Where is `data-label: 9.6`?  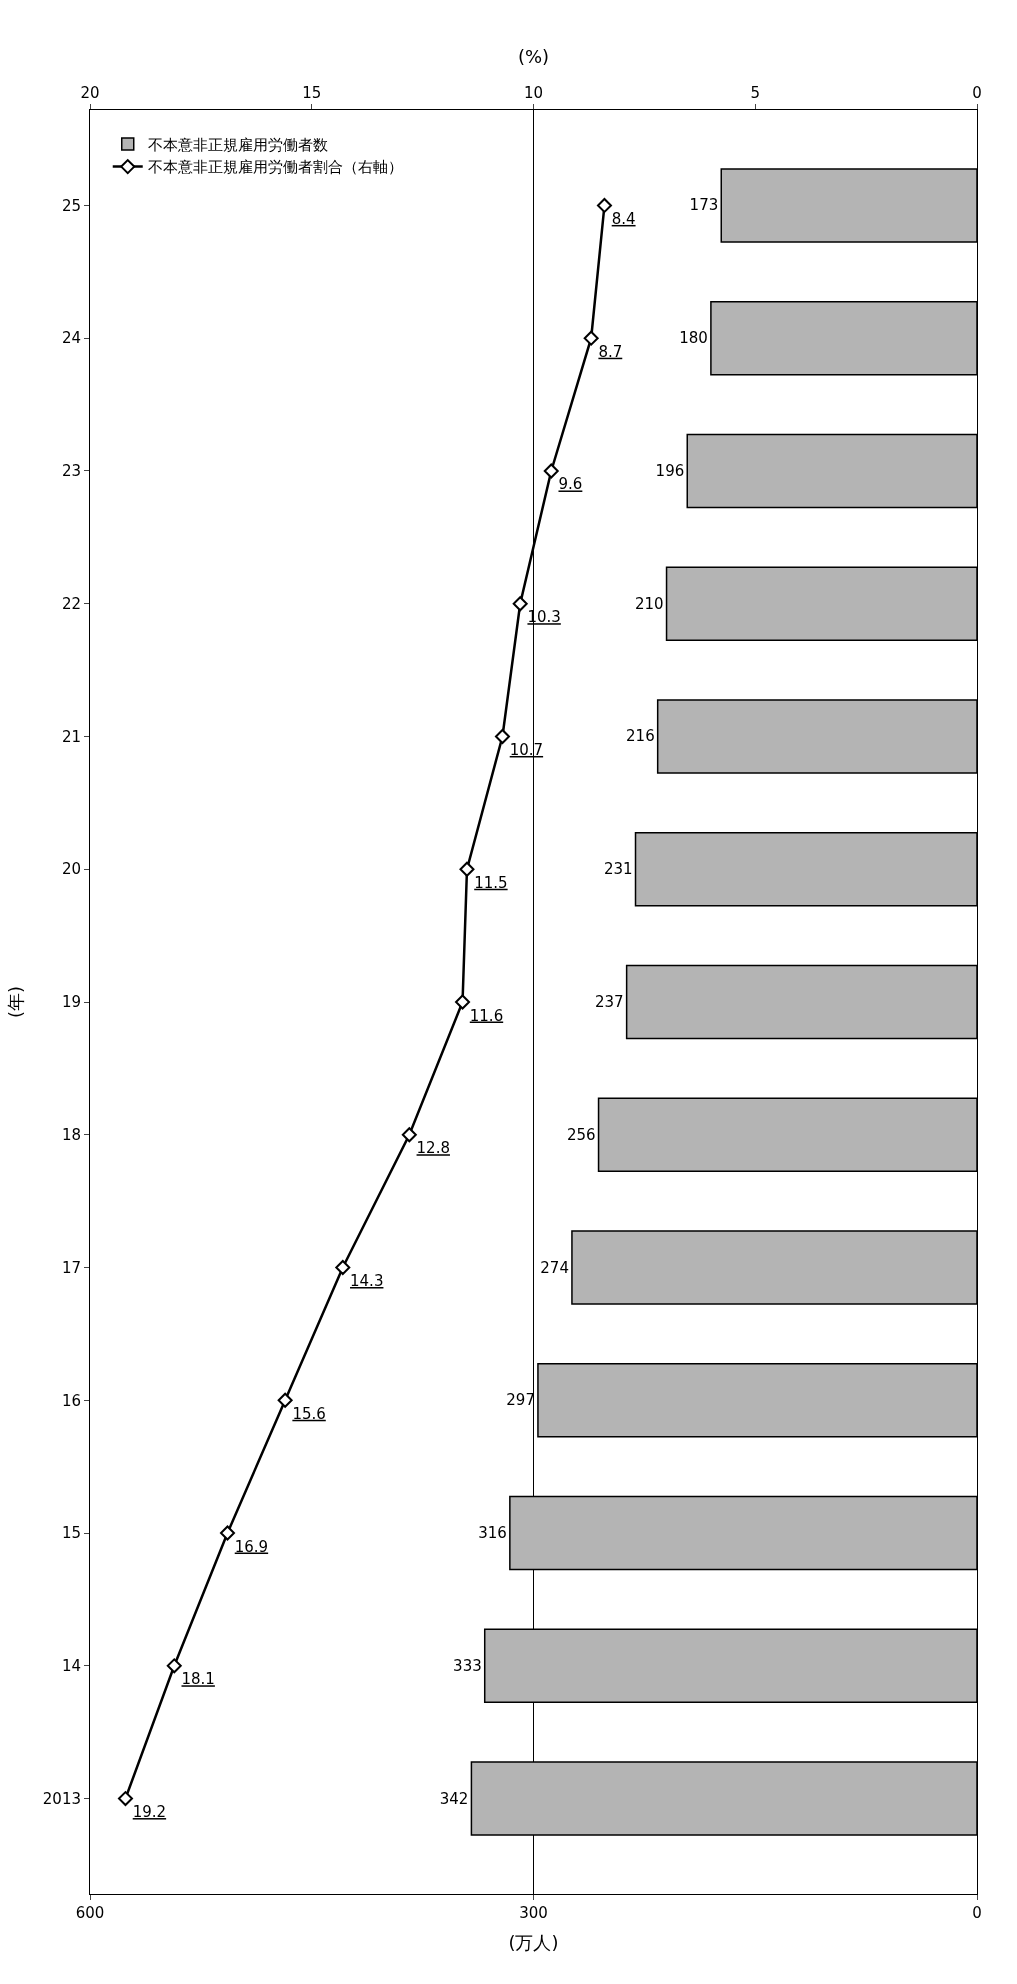 data-label: 9.6 is located at coordinates (570, 484).